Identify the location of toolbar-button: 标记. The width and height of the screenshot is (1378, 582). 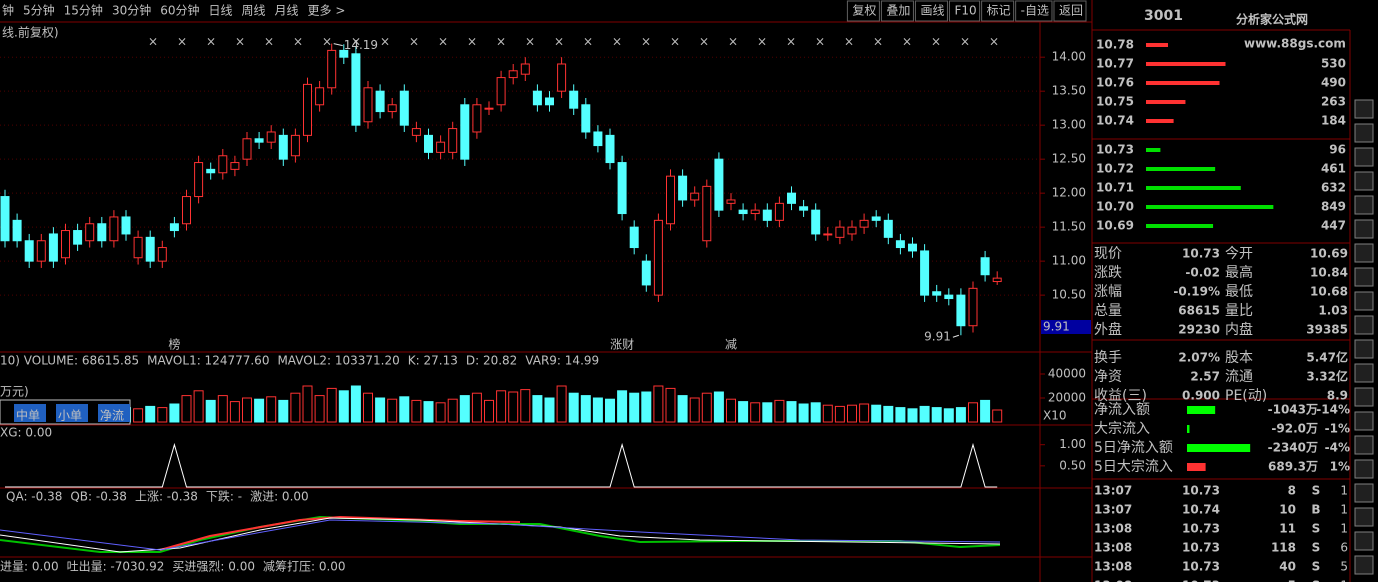
(999, 11).